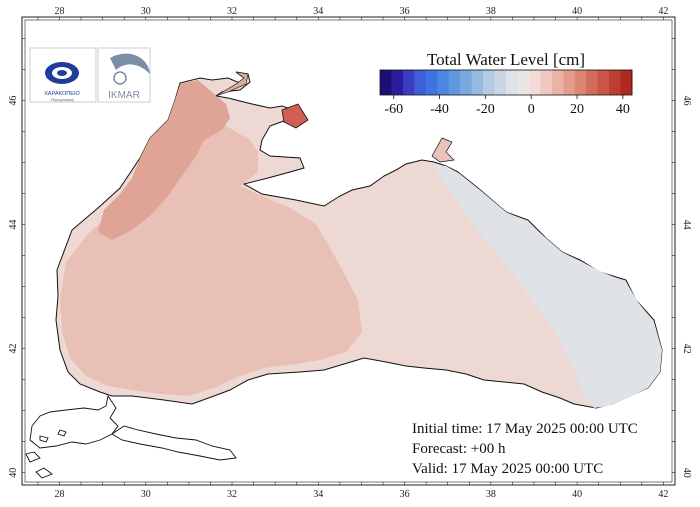 This screenshot has width=700, height=507. What do you see at coordinates (232, 11) in the screenshot?
I see `longitude-label-top: 32` at bounding box center [232, 11].